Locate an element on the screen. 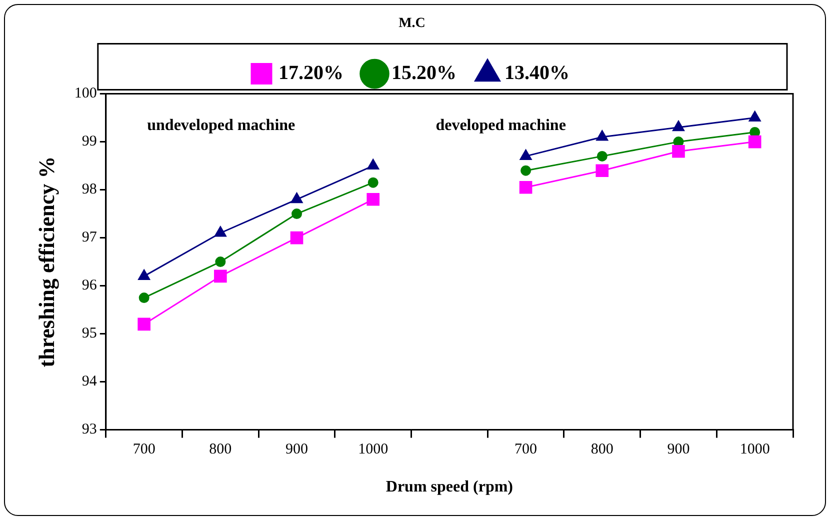  y-tick-label: 94 is located at coordinates (90, 382).